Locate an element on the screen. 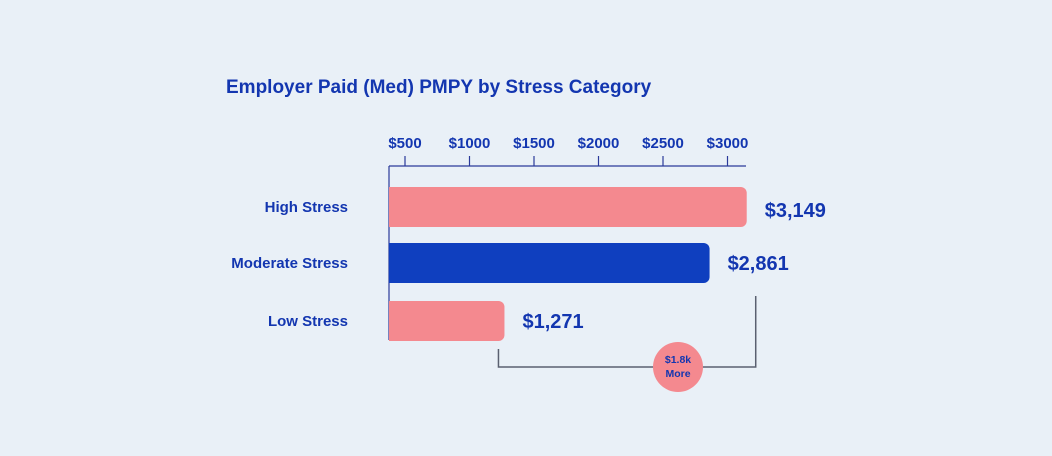 This screenshot has height=456, width=1052. value-label-high-stress: $3,149 is located at coordinates (795, 211).